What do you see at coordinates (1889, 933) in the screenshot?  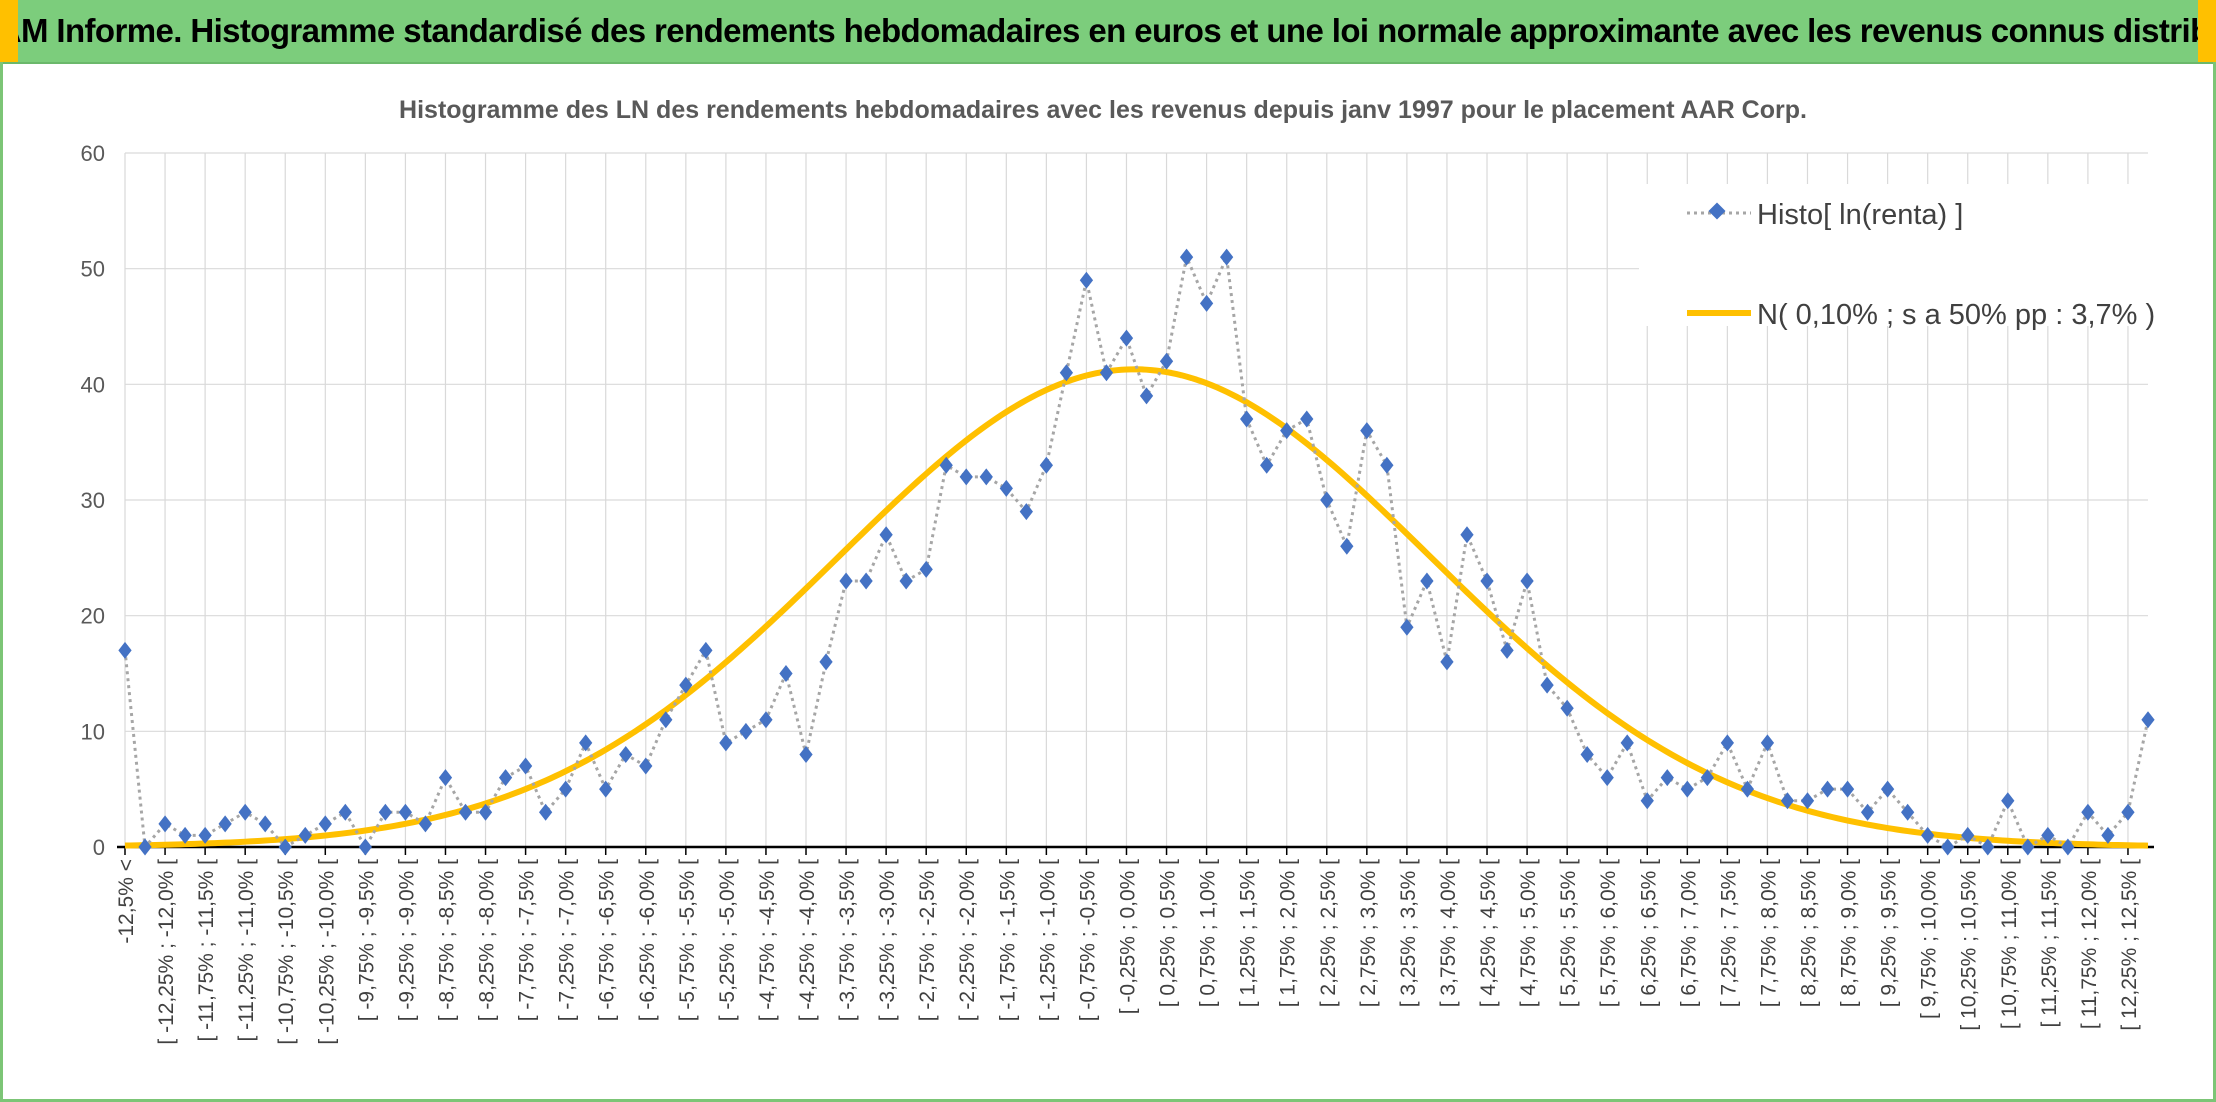 I see `x-tick-label: [ 9,25% ; 9,5% [` at bounding box center [1889, 933].